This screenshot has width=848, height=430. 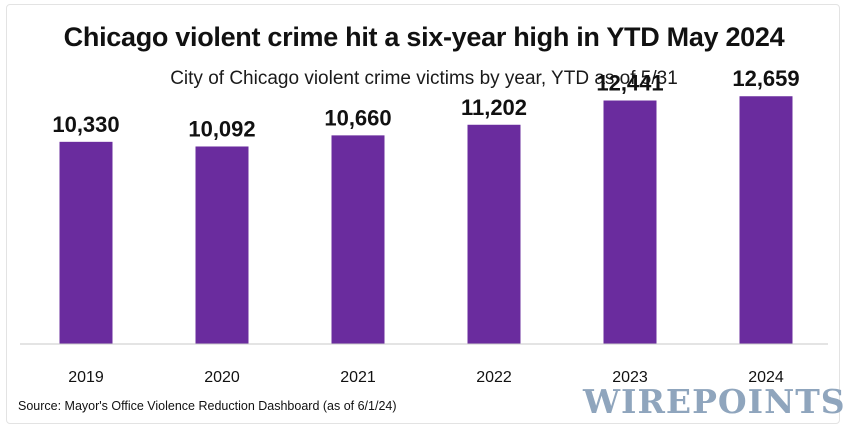 I want to click on value-label-2021: 10,660, so click(x=357, y=117).